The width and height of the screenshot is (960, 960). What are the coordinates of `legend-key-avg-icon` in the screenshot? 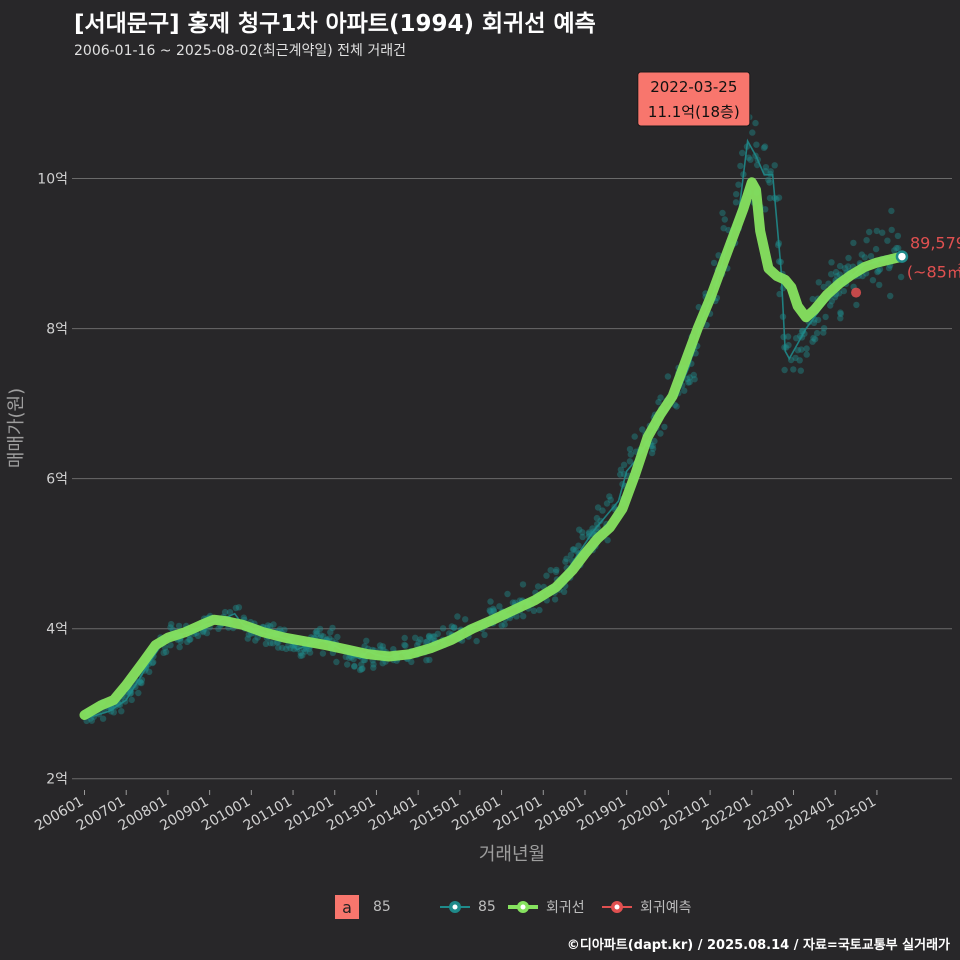 It's located at (455, 907).